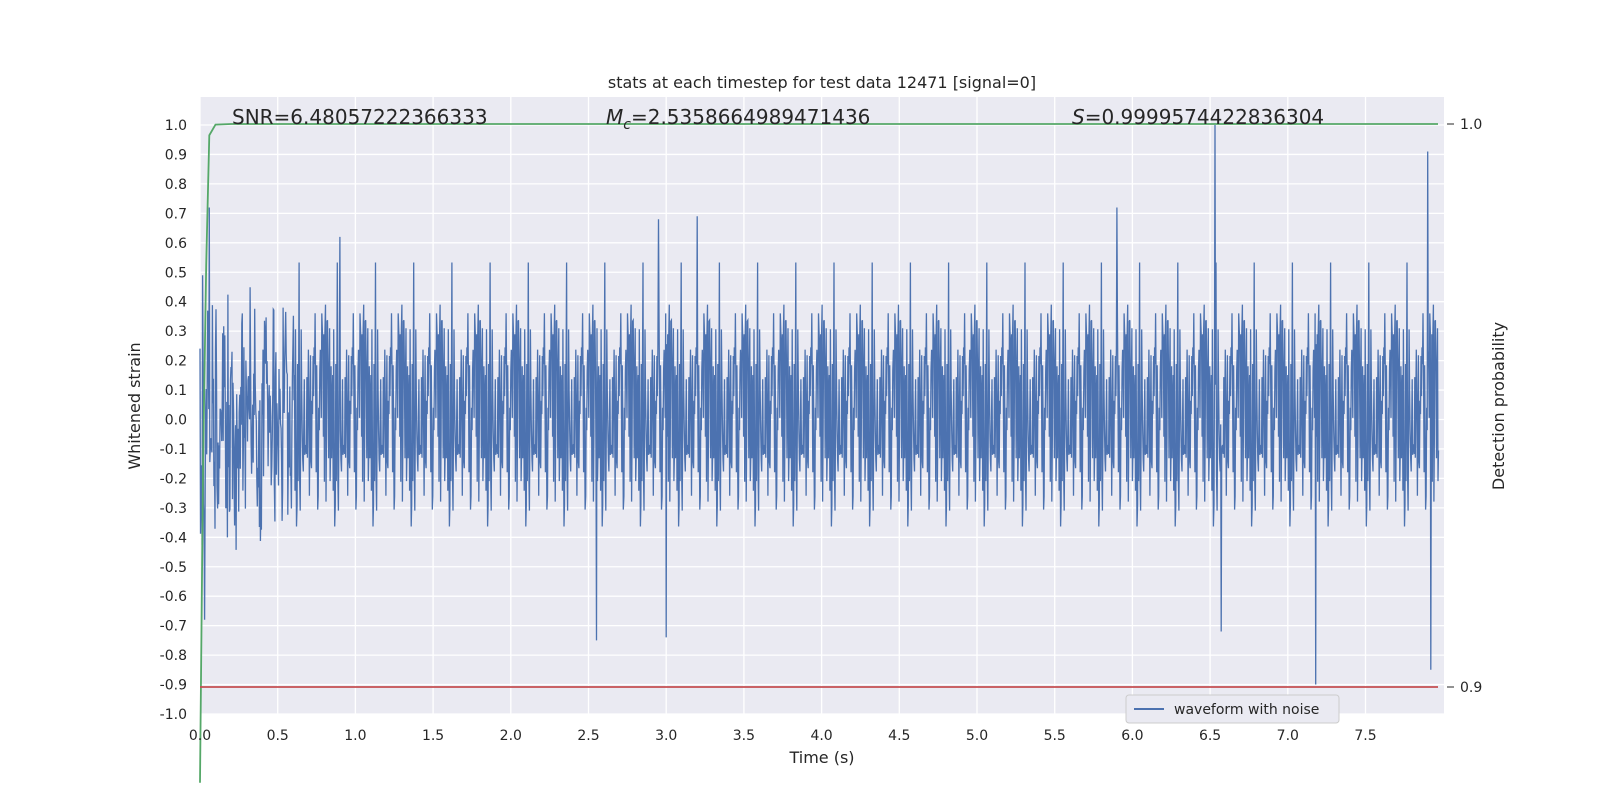 This screenshot has width=1600, height=800. I want to click on y-tick-label: -0.9, so click(173, 686).